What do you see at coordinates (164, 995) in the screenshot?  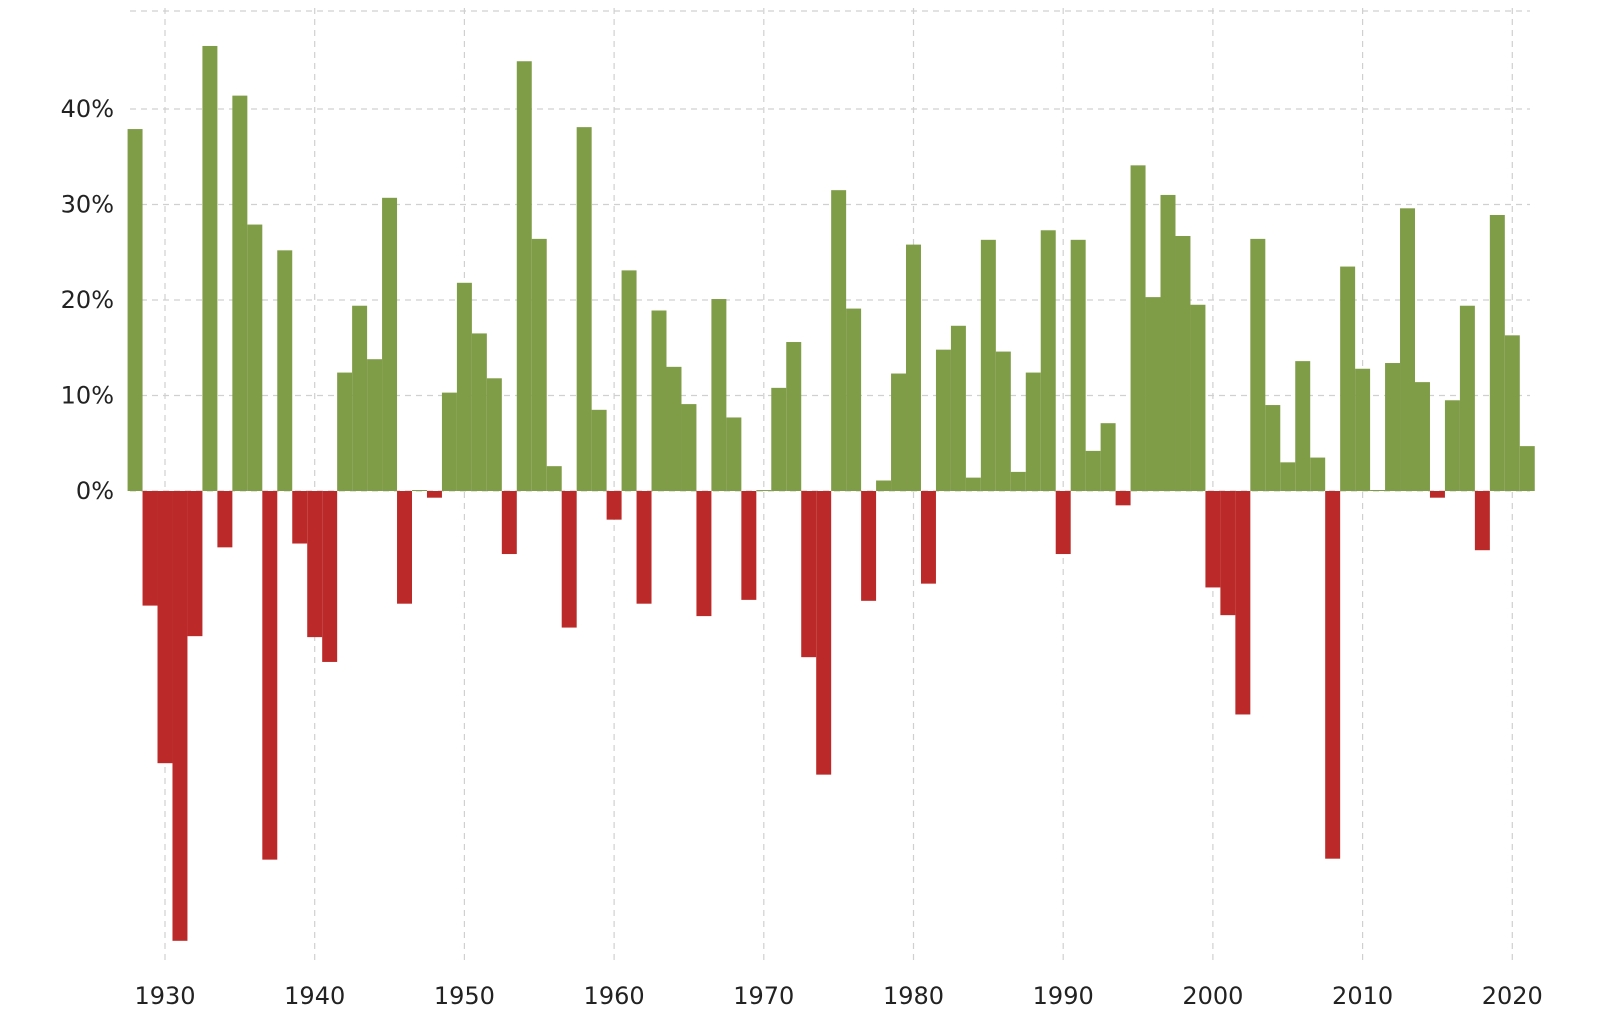 I see `x-tick-label: 1930` at bounding box center [164, 995].